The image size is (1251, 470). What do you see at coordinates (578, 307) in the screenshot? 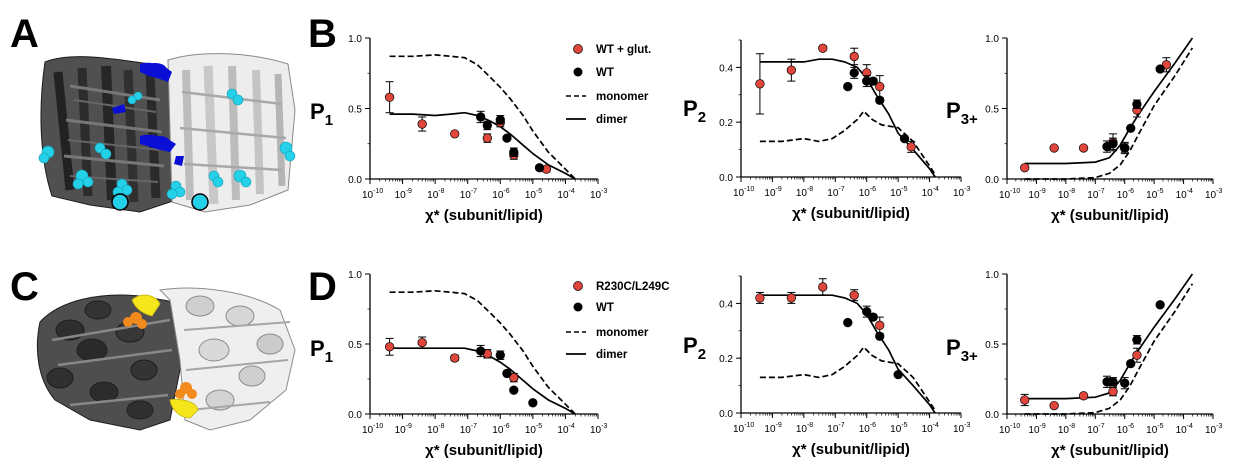
I see `legend-marker-black` at bounding box center [578, 307].